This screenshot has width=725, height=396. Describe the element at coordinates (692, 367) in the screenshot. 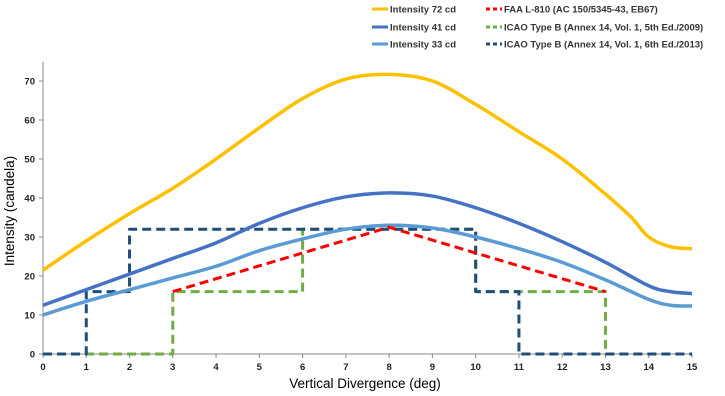

I see `x-tick-label: 15` at that location.